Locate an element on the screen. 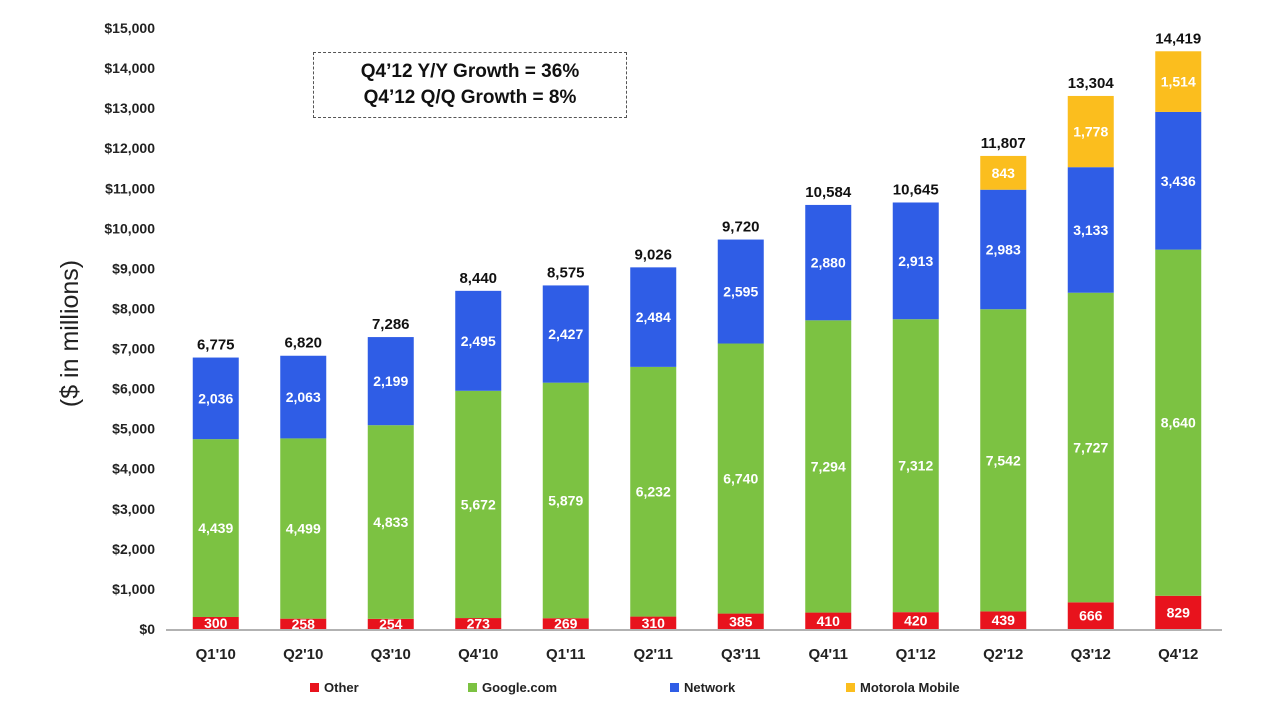 The image size is (1280, 702). data-label-network: 2,199 is located at coordinates (390, 381).